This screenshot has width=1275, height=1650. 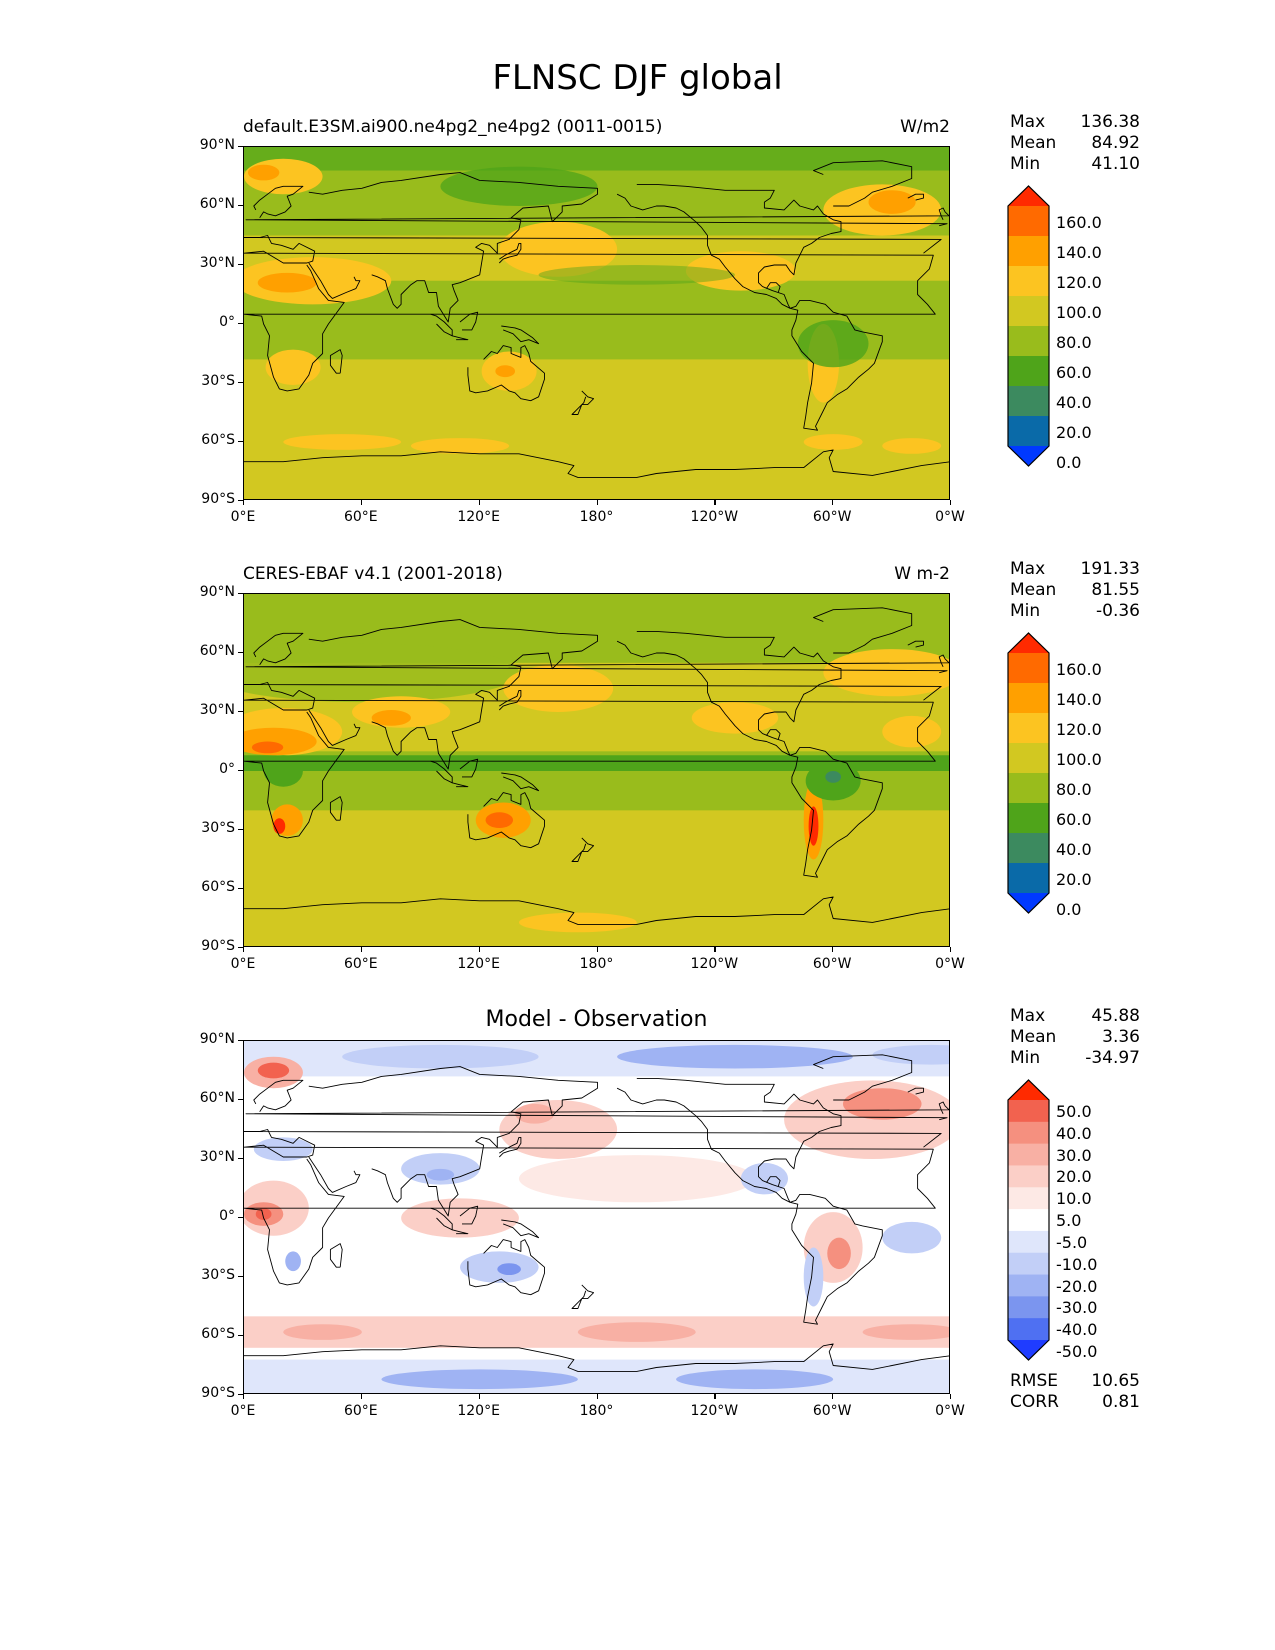 What do you see at coordinates (218, 381) in the screenshot?
I see `y-tick-label: 30°S` at bounding box center [218, 381].